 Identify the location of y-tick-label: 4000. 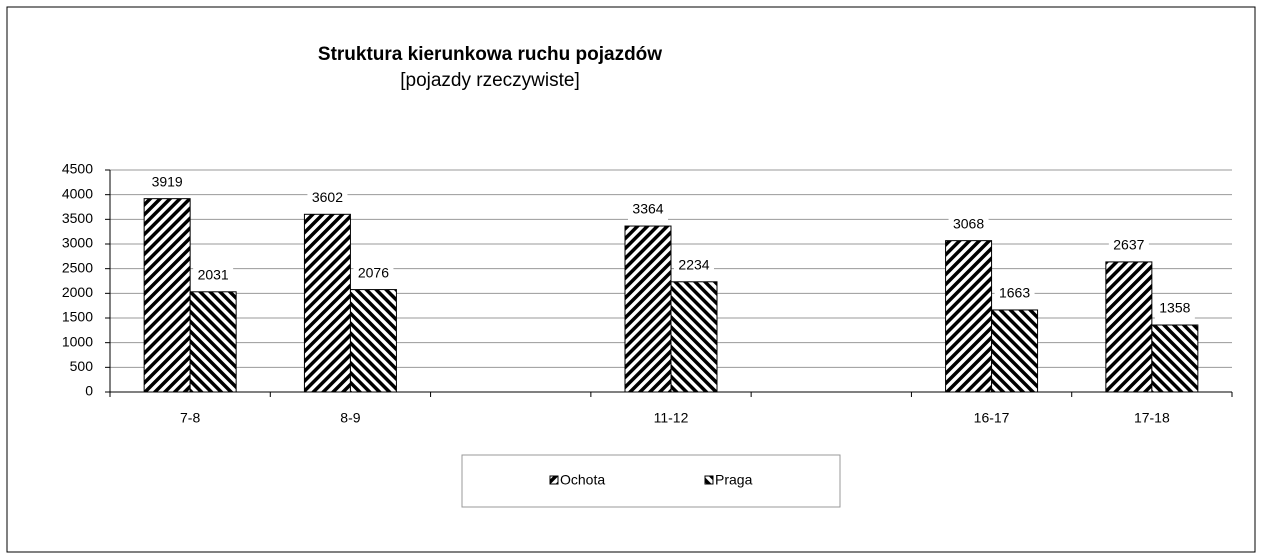
(77, 193).